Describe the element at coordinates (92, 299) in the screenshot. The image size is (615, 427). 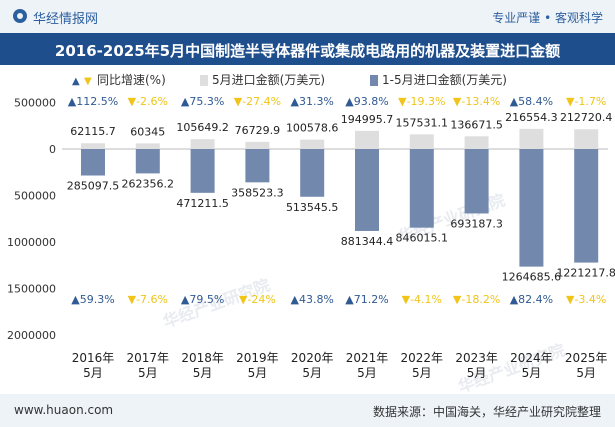
I see `cum-yoy-label: ▲59.3%` at that location.